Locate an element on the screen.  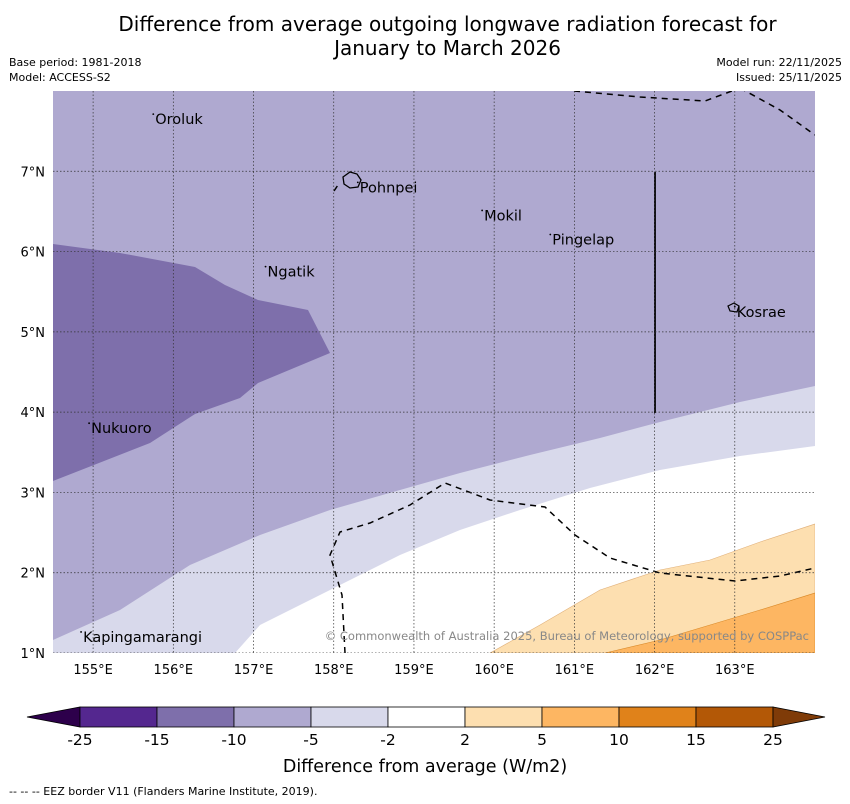
x-tick-label: 158°E is located at coordinates (334, 670).